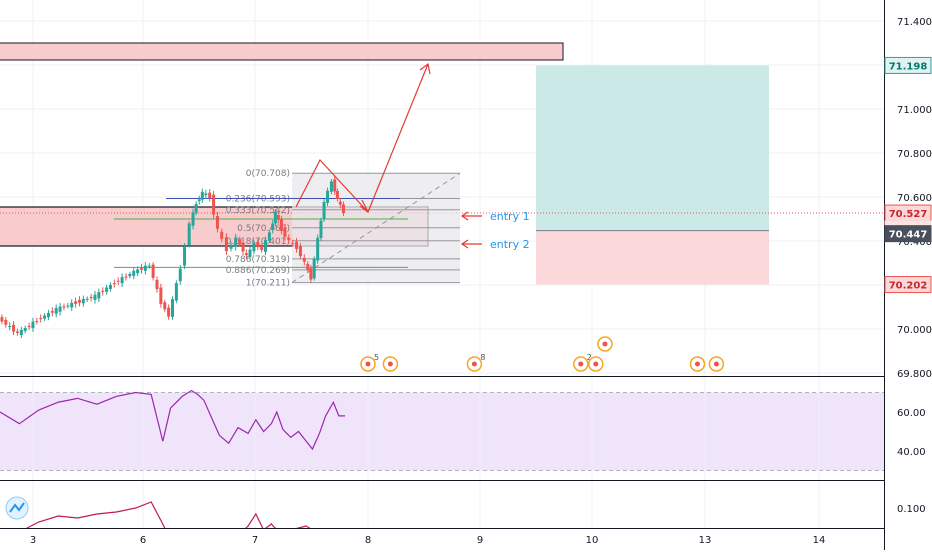 Image resolution: width=932 pixels, height=554 pixels. I want to click on projection-arrows, so click(363, 138).